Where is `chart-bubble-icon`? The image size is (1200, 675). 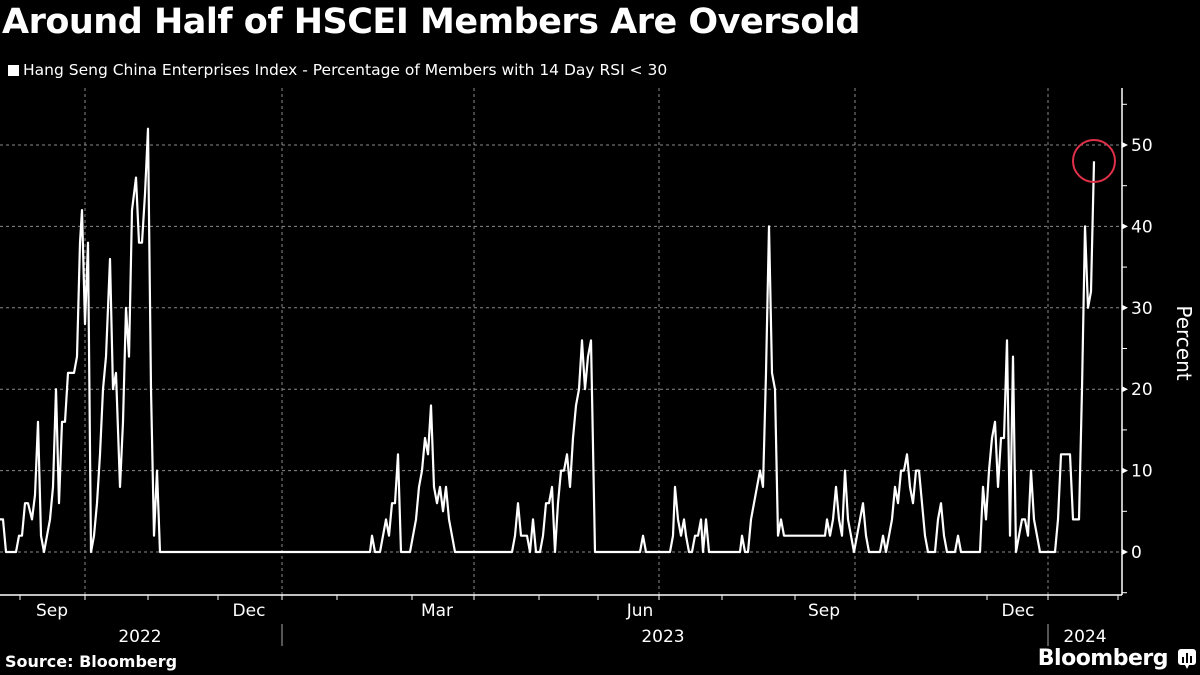 chart-bubble-icon is located at coordinates (1187, 659).